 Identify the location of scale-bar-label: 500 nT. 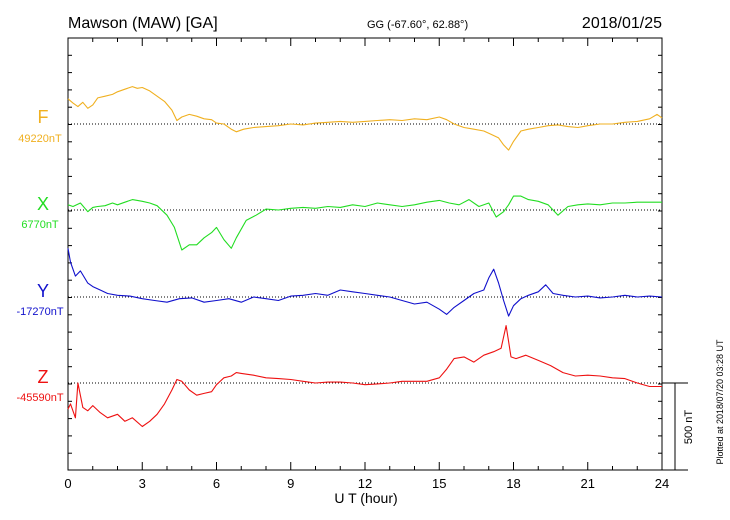
(689, 427).